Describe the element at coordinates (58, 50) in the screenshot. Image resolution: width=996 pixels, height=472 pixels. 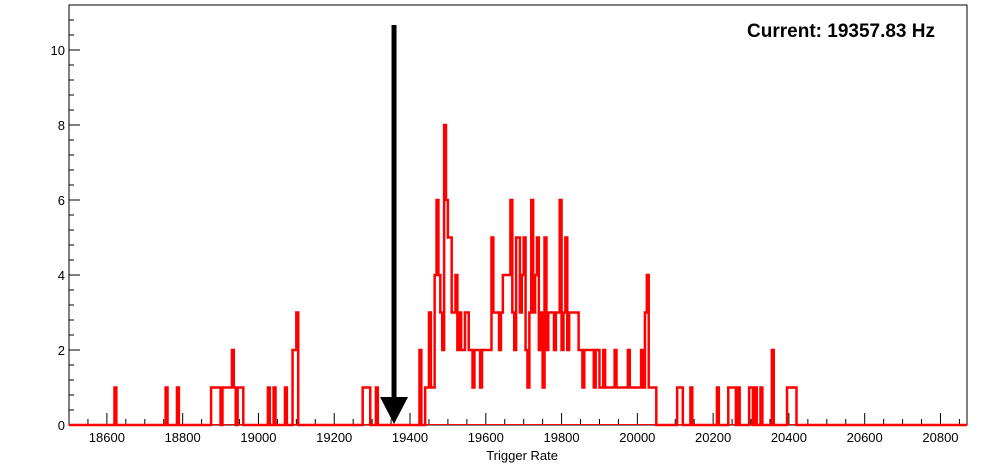
I see `y-tick-label: 10` at that location.